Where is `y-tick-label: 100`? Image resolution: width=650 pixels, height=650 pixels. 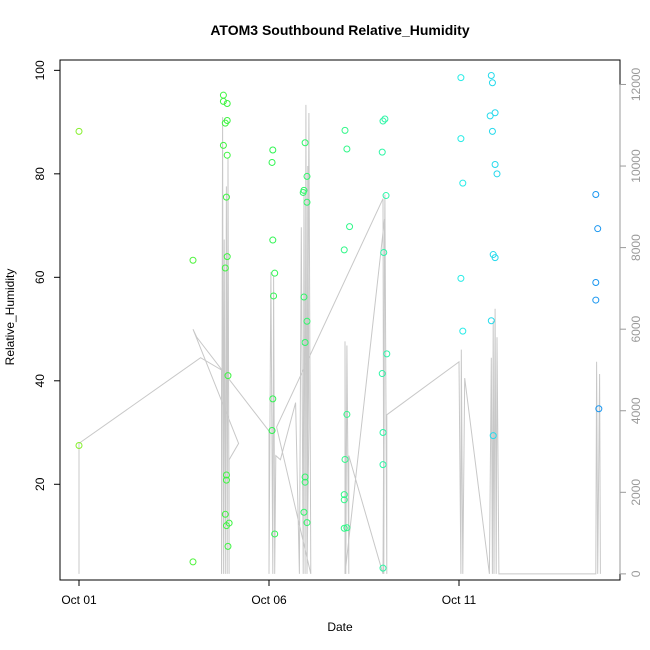 y-tick-label: 100 is located at coordinates (40, 70).